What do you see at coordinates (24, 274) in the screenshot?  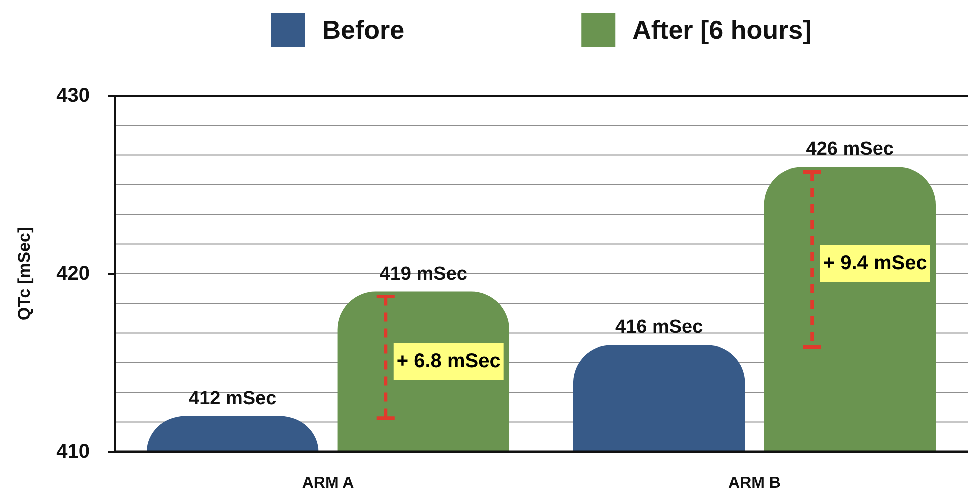 I see `y-axis-title: QTc [mSec]` at bounding box center [24, 274].